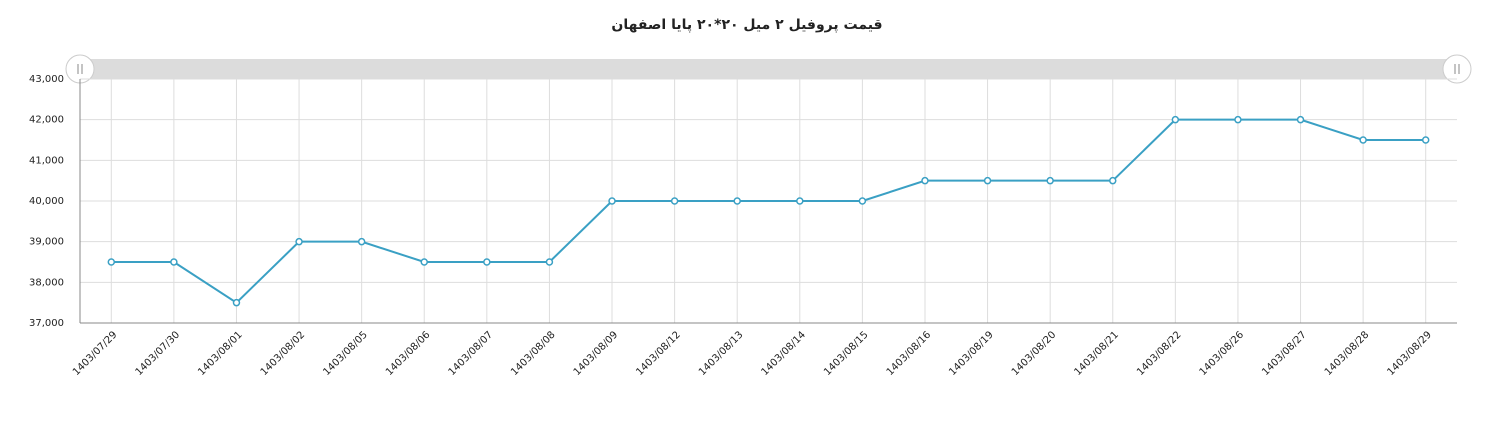  I want to click on x-tick-label: 1403/08/15, so click(846, 353).